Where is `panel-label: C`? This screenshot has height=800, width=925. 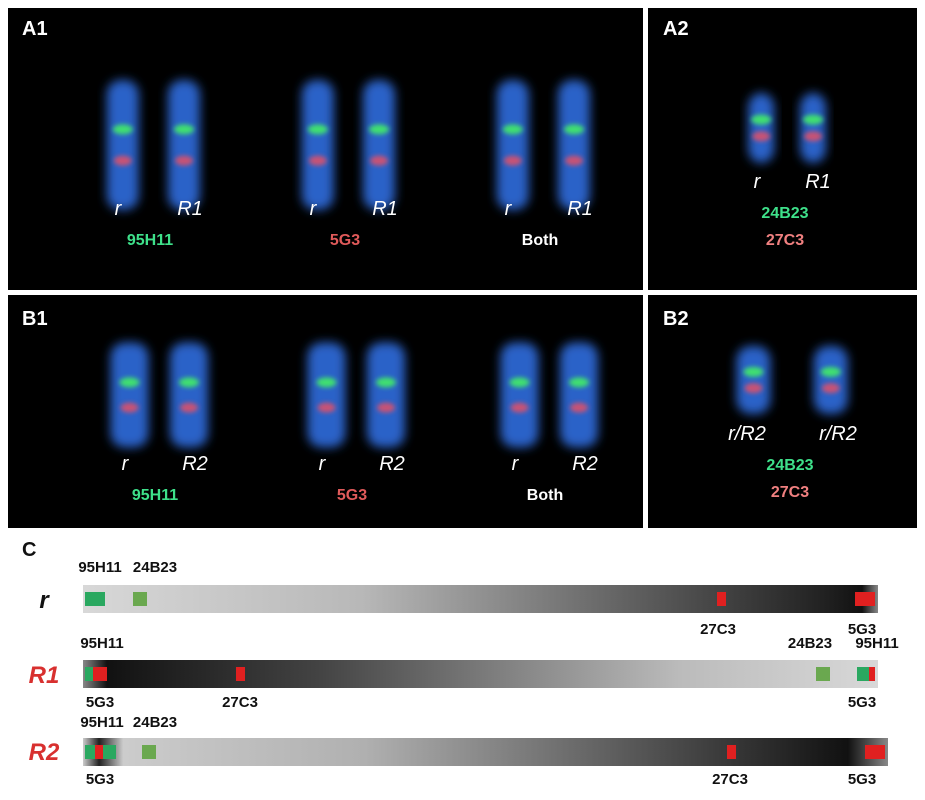 panel-label: C is located at coordinates (29, 550).